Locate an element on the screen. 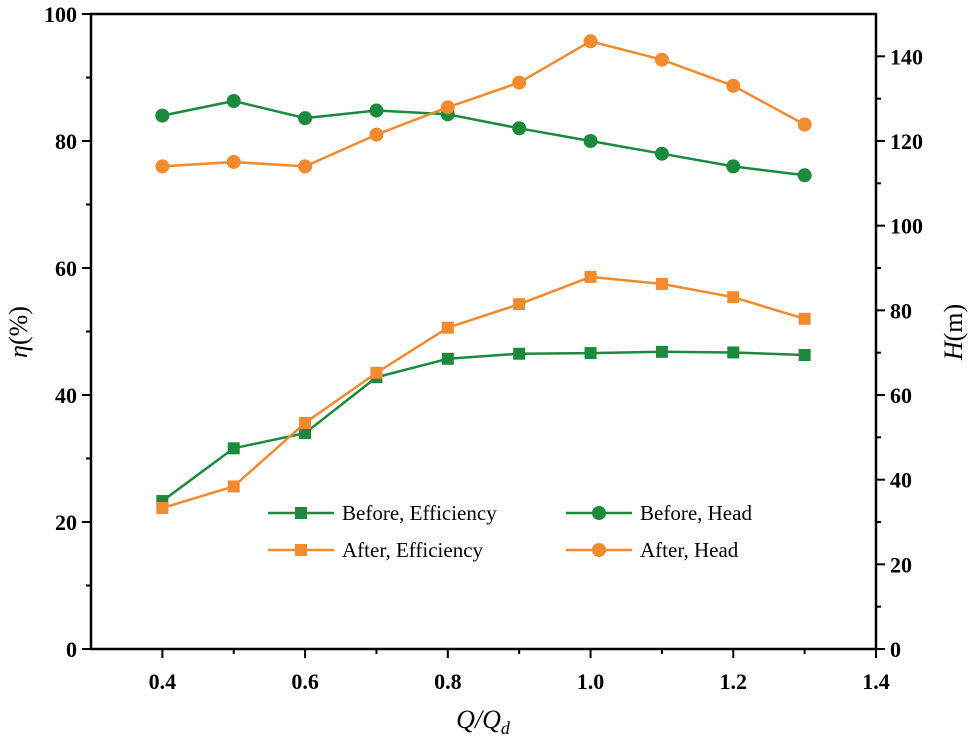 The image size is (980, 743). y-right-tick-label: 20 is located at coordinates (901, 564).